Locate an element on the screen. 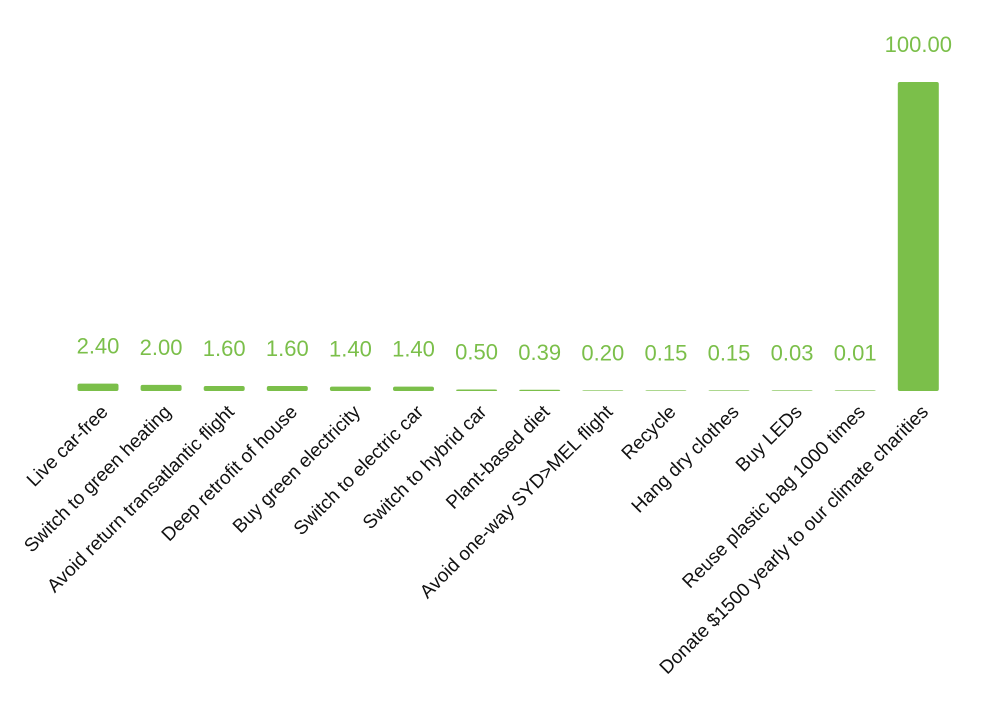  bar-value-label: 0.39 is located at coordinates (539, 352).